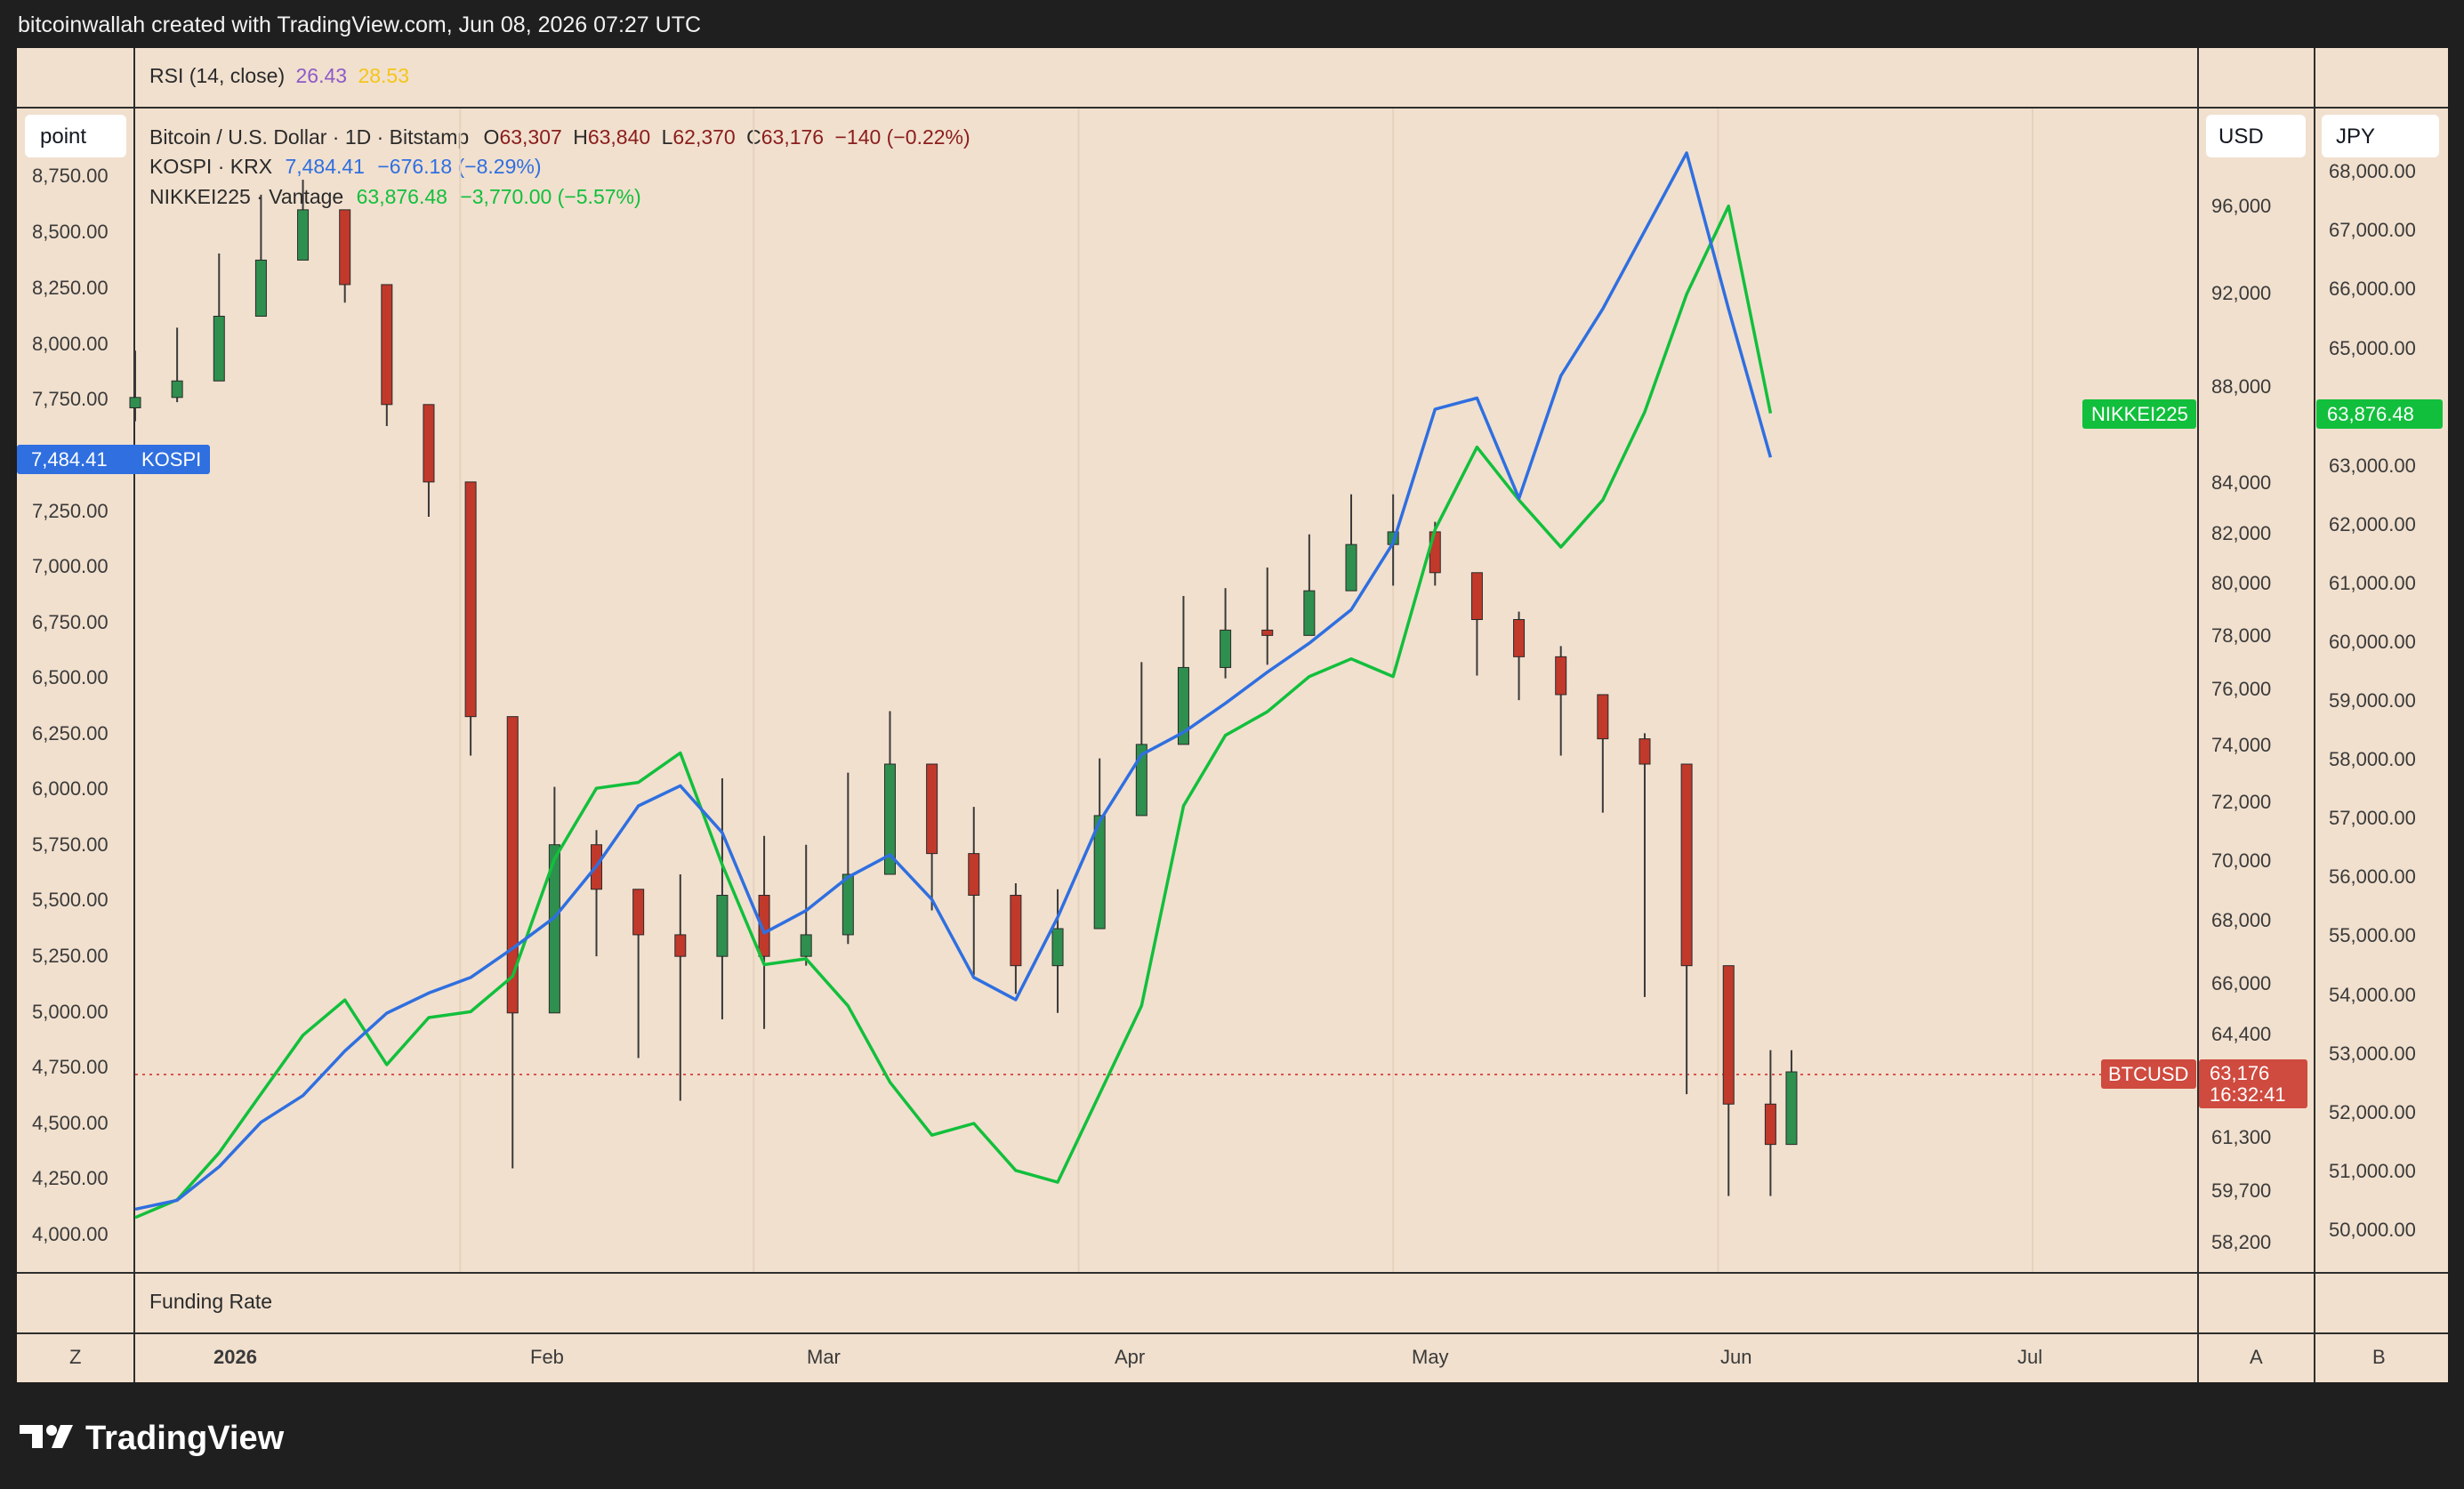 This screenshot has height=1489, width=2464. I want to click on btc-low: 62,370, so click(704, 137).